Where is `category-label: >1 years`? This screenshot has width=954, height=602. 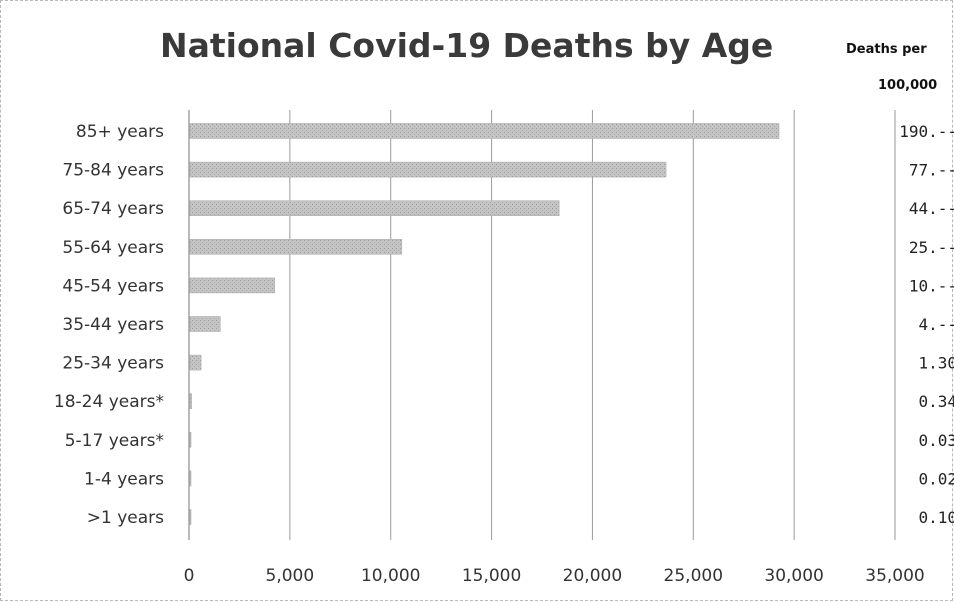 category-label: >1 years is located at coordinates (125, 518).